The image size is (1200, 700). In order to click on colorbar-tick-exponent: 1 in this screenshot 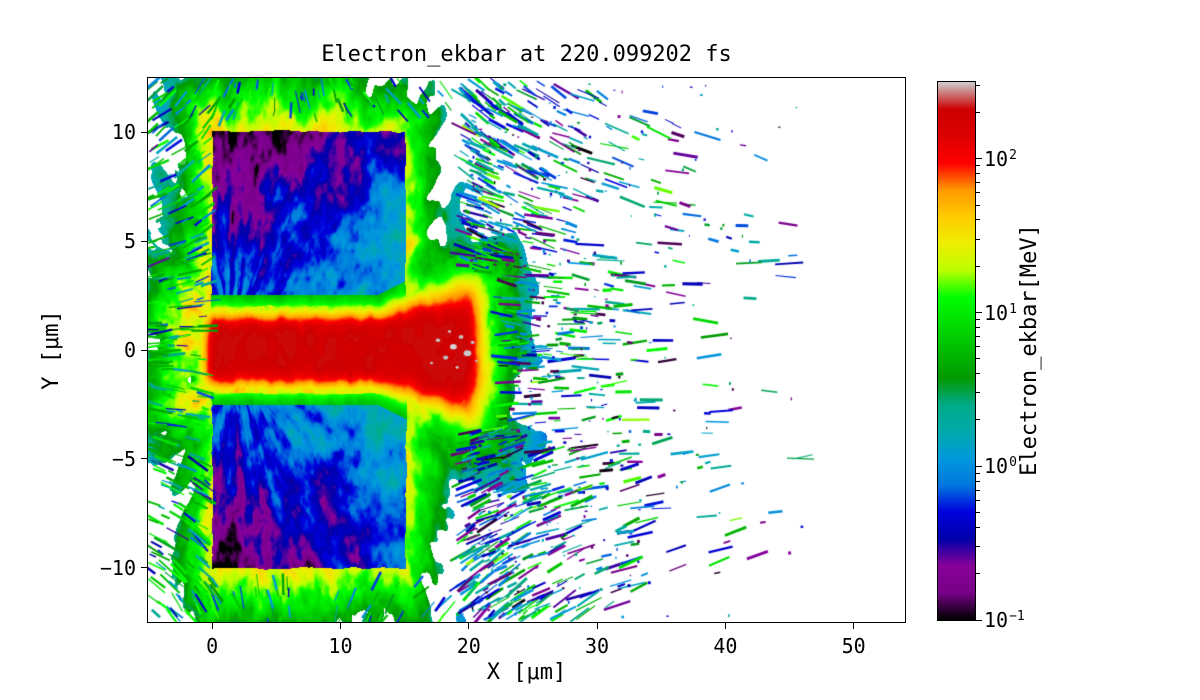, I will do `click(1013, 309)`.